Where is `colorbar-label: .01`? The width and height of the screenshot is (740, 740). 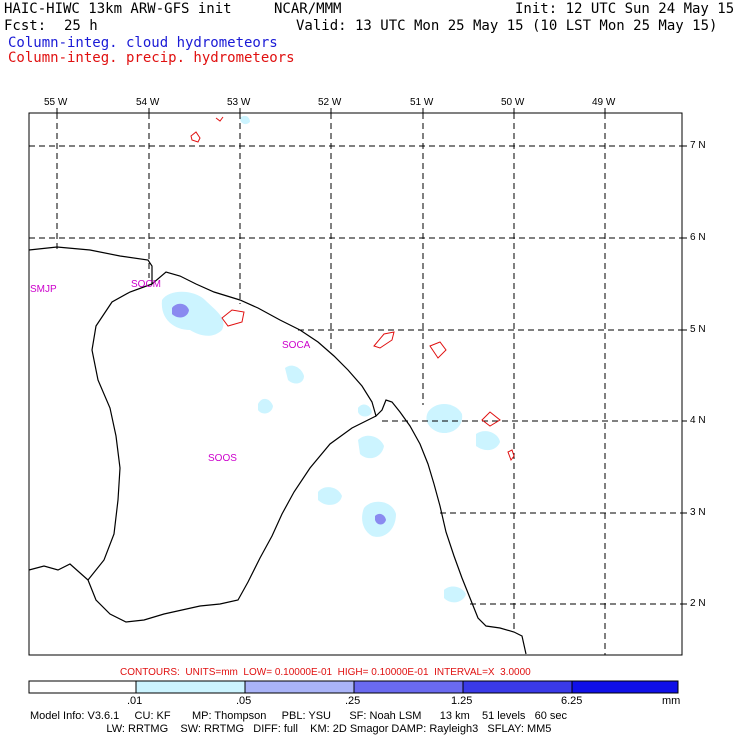 colorbar-label: .01 is located at coordinates (135, 701).